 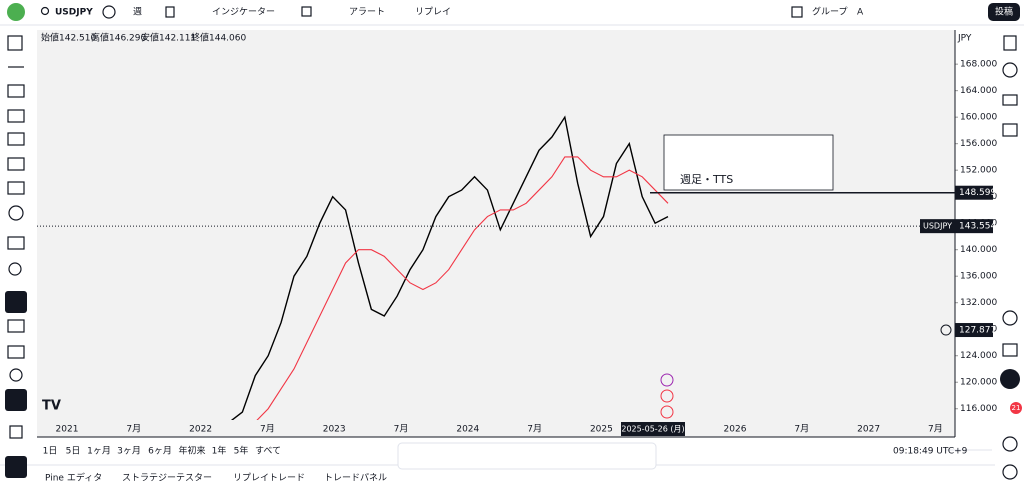 I want to click on publish-button, so click(x=1004, y=12).